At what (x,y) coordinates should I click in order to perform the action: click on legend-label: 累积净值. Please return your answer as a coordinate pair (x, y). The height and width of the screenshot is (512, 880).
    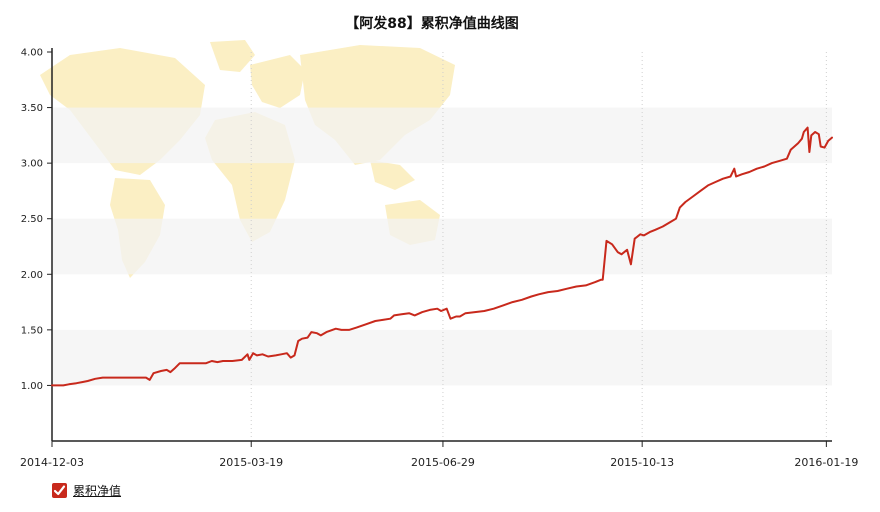
    Looking at the image, I should click on (97, 490).